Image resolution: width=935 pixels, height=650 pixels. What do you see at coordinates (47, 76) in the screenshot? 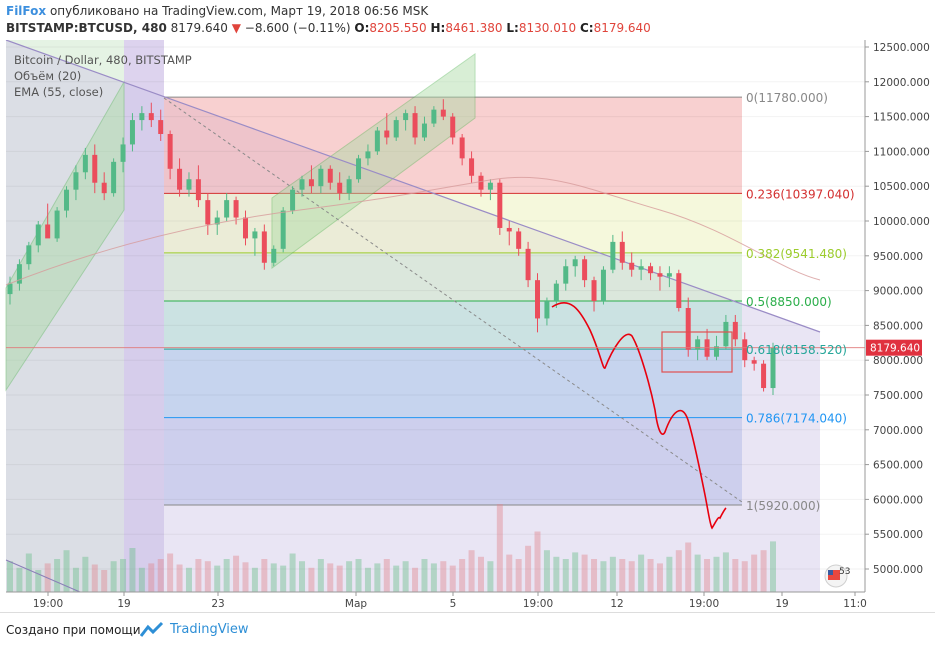
I see `legend-volume: Объём (20)` at bounding box center [47, 76].